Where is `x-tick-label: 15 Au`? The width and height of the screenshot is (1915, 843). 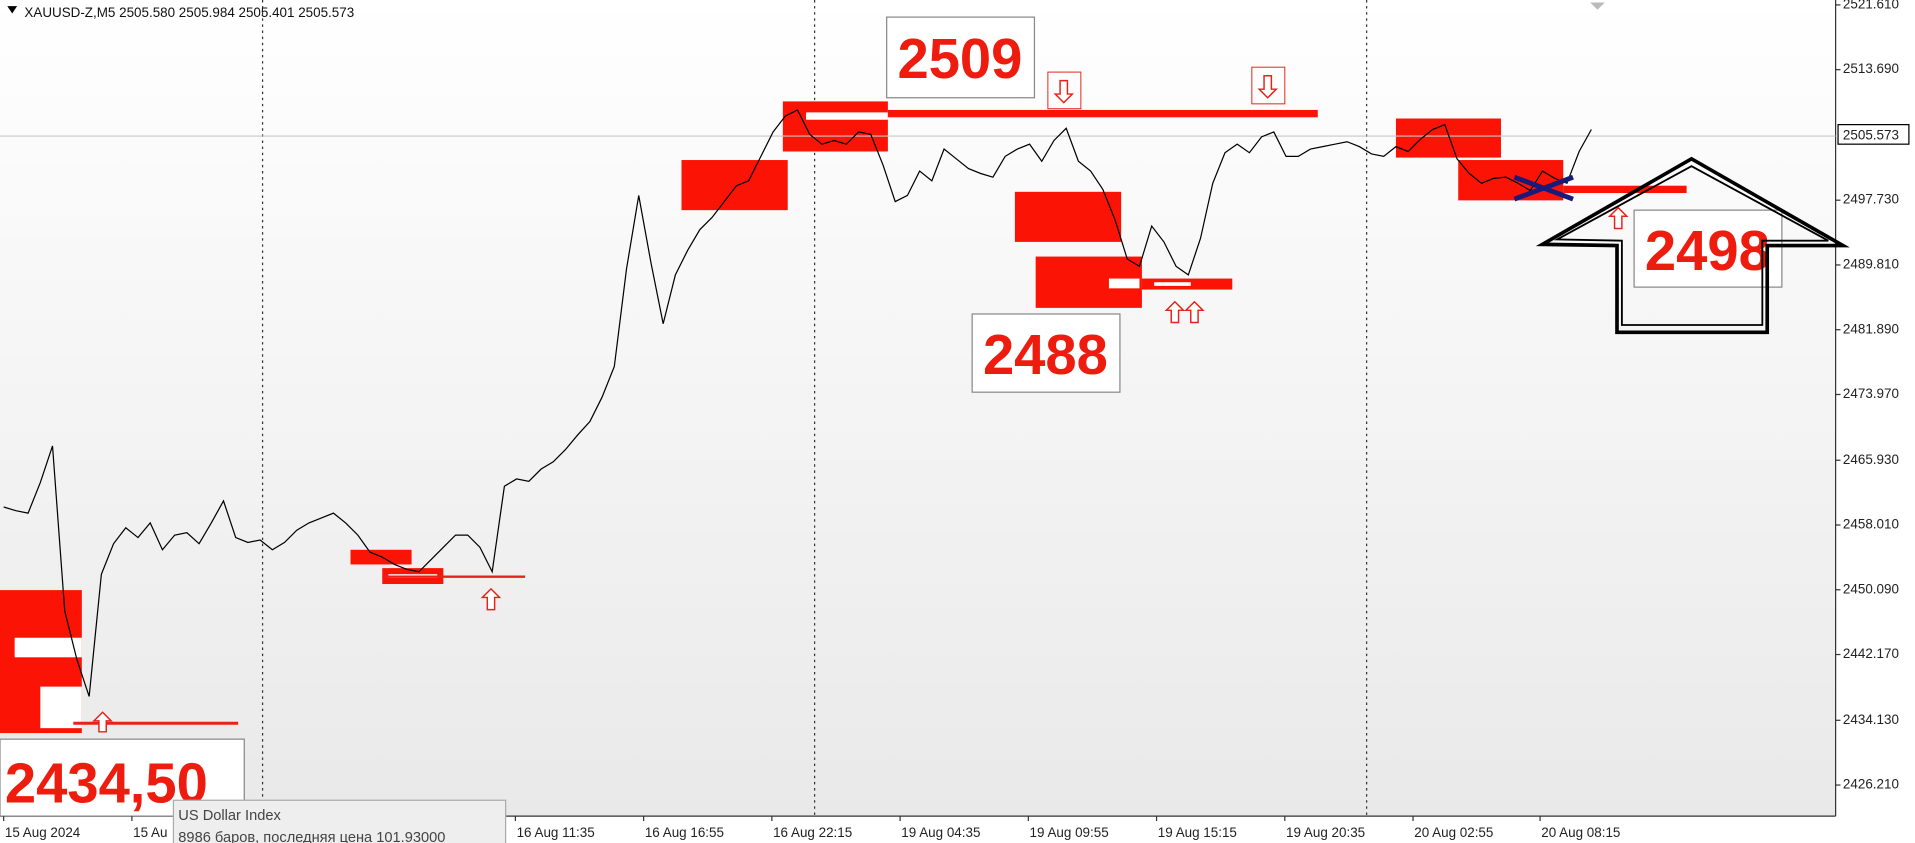 x-tick-label: 15 Au is located at coordinates (150, 832).